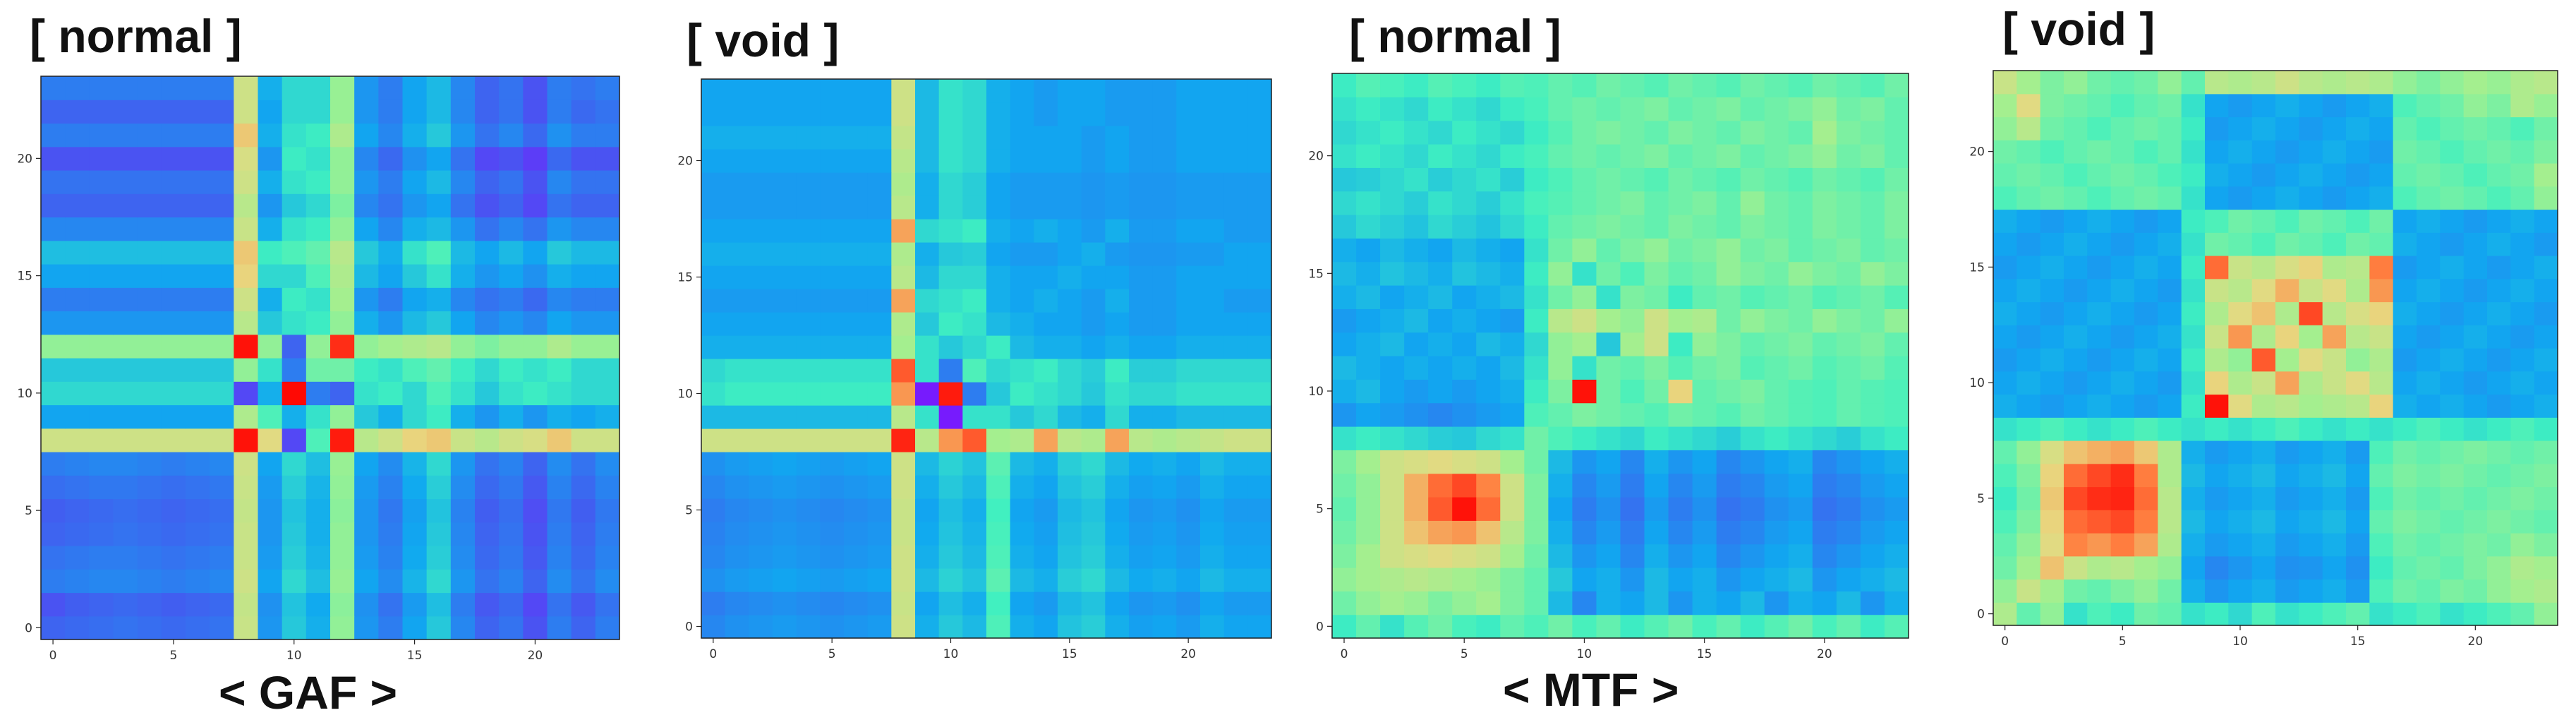 The image size is (2576, 727). I want to click on y-tick-label: 5, so click(689, 511).